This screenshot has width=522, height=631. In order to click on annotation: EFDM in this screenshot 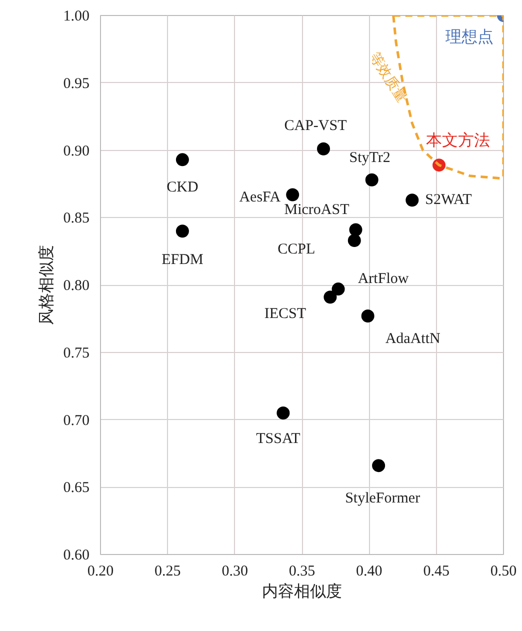, I will do `click(183, 260)`.